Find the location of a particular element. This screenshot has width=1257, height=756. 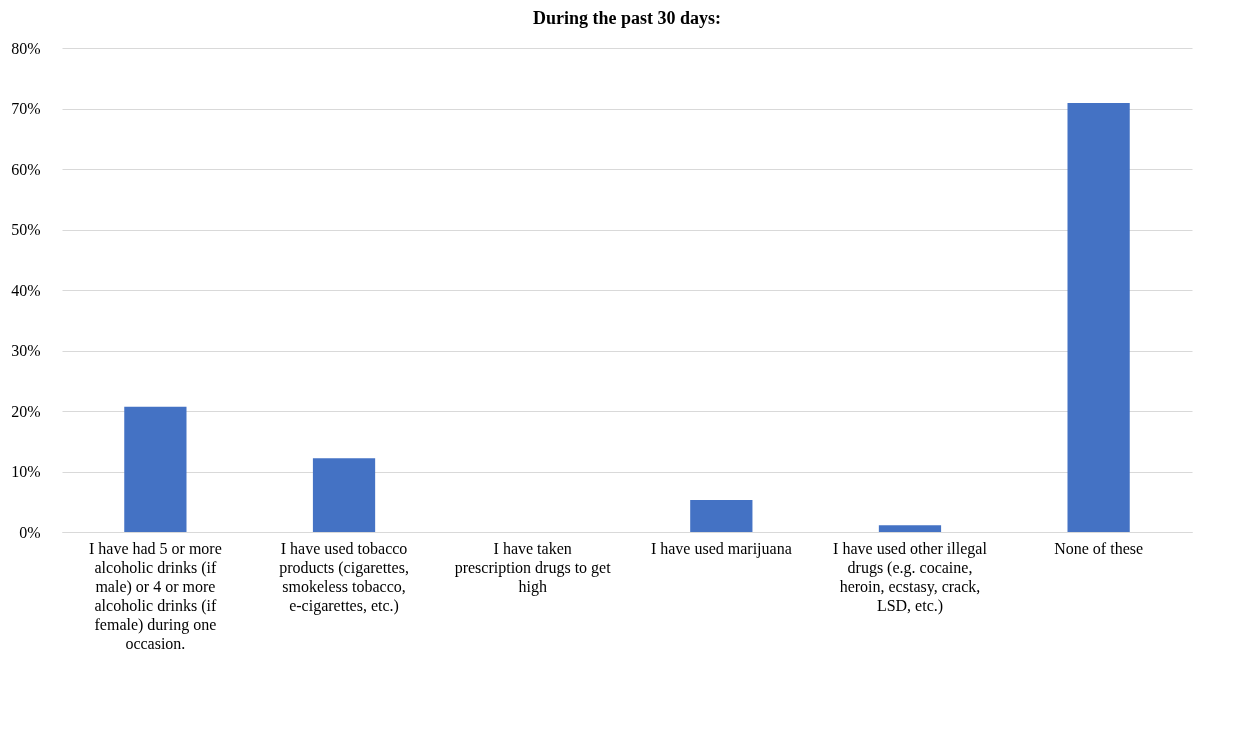

y-tick-label: 80% is located at coordinates (26, 48).